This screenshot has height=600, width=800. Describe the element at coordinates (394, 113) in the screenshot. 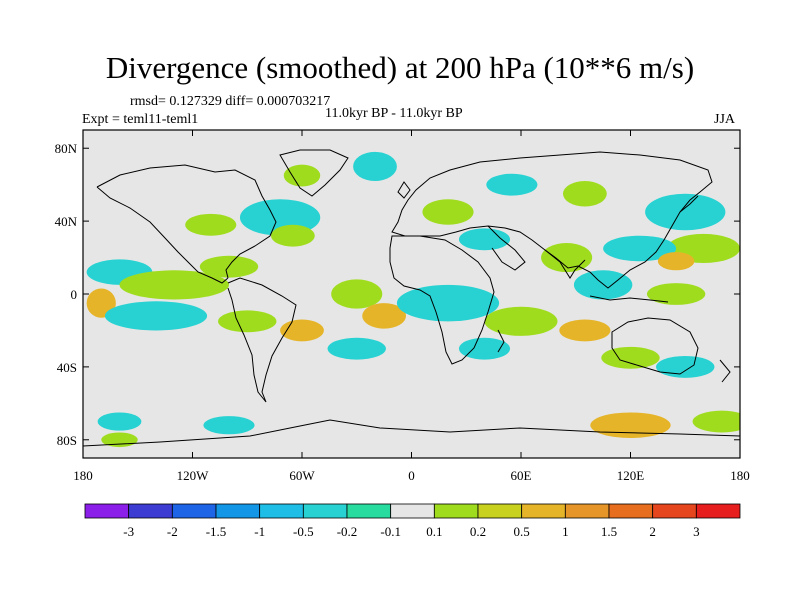

I see `period-label: 11.0kyr BP - 11.0kyr BP` at that location.